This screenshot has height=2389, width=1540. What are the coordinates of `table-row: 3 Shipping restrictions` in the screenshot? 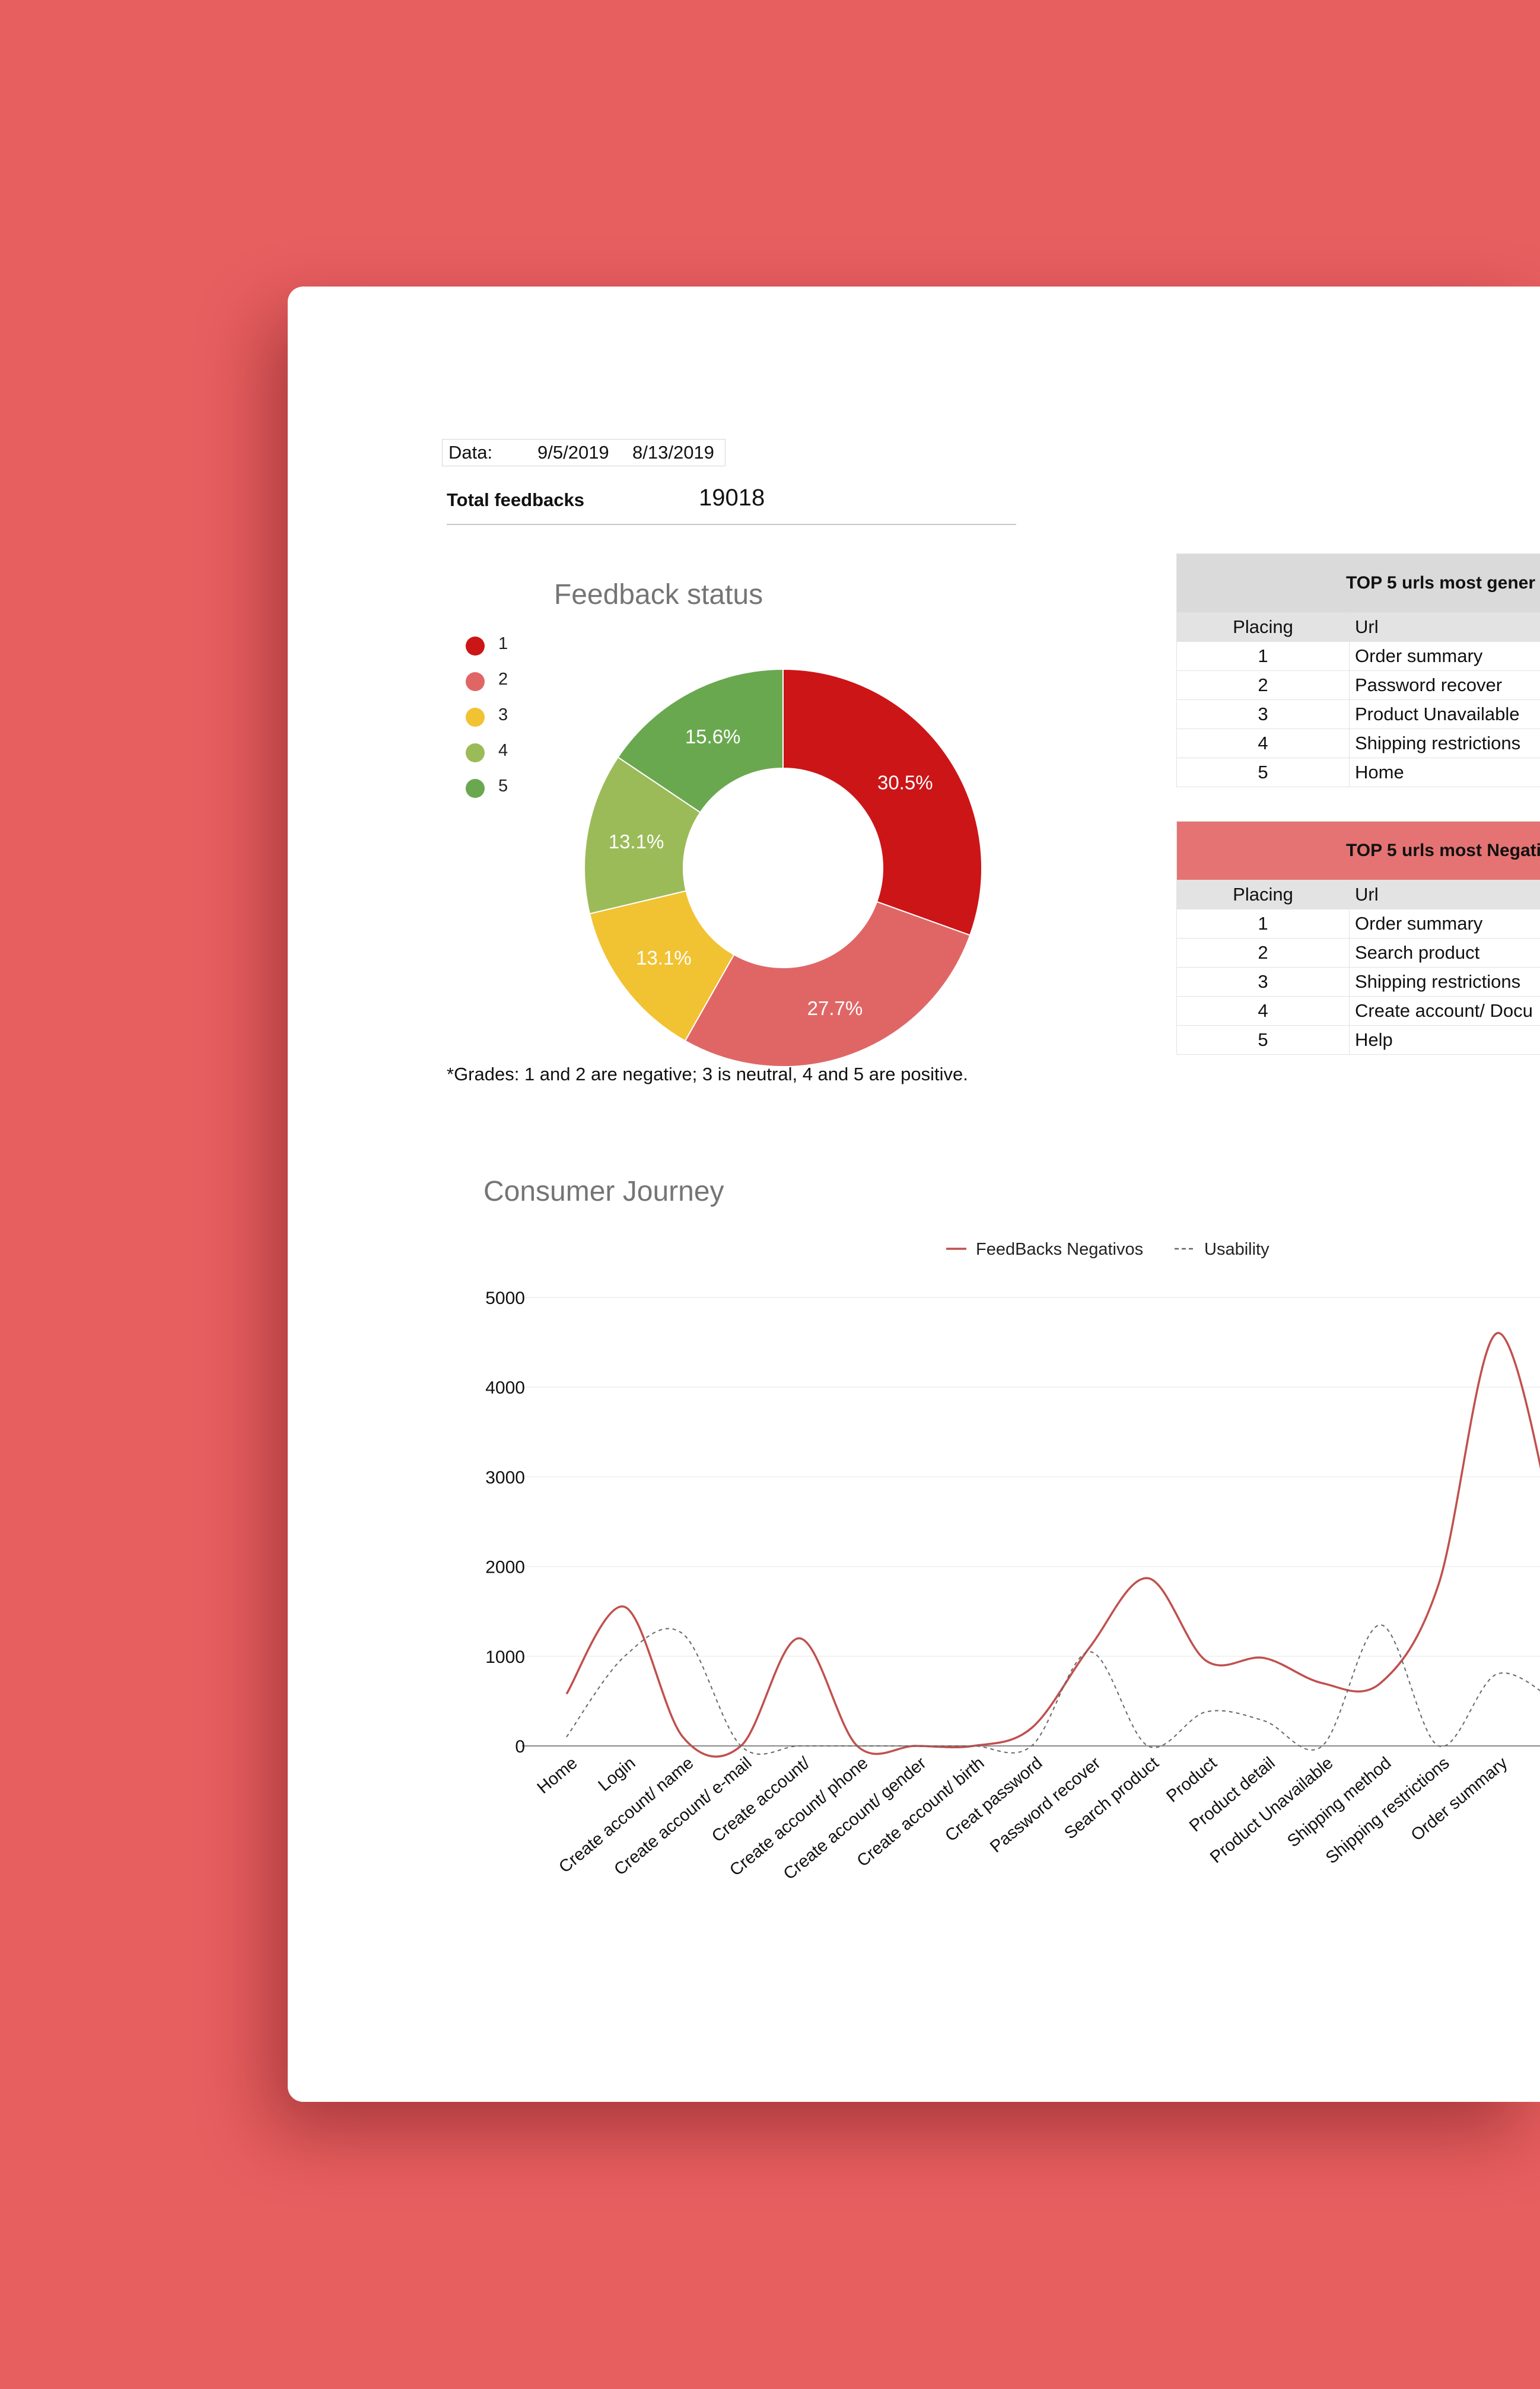 It's located at (1358, 982).